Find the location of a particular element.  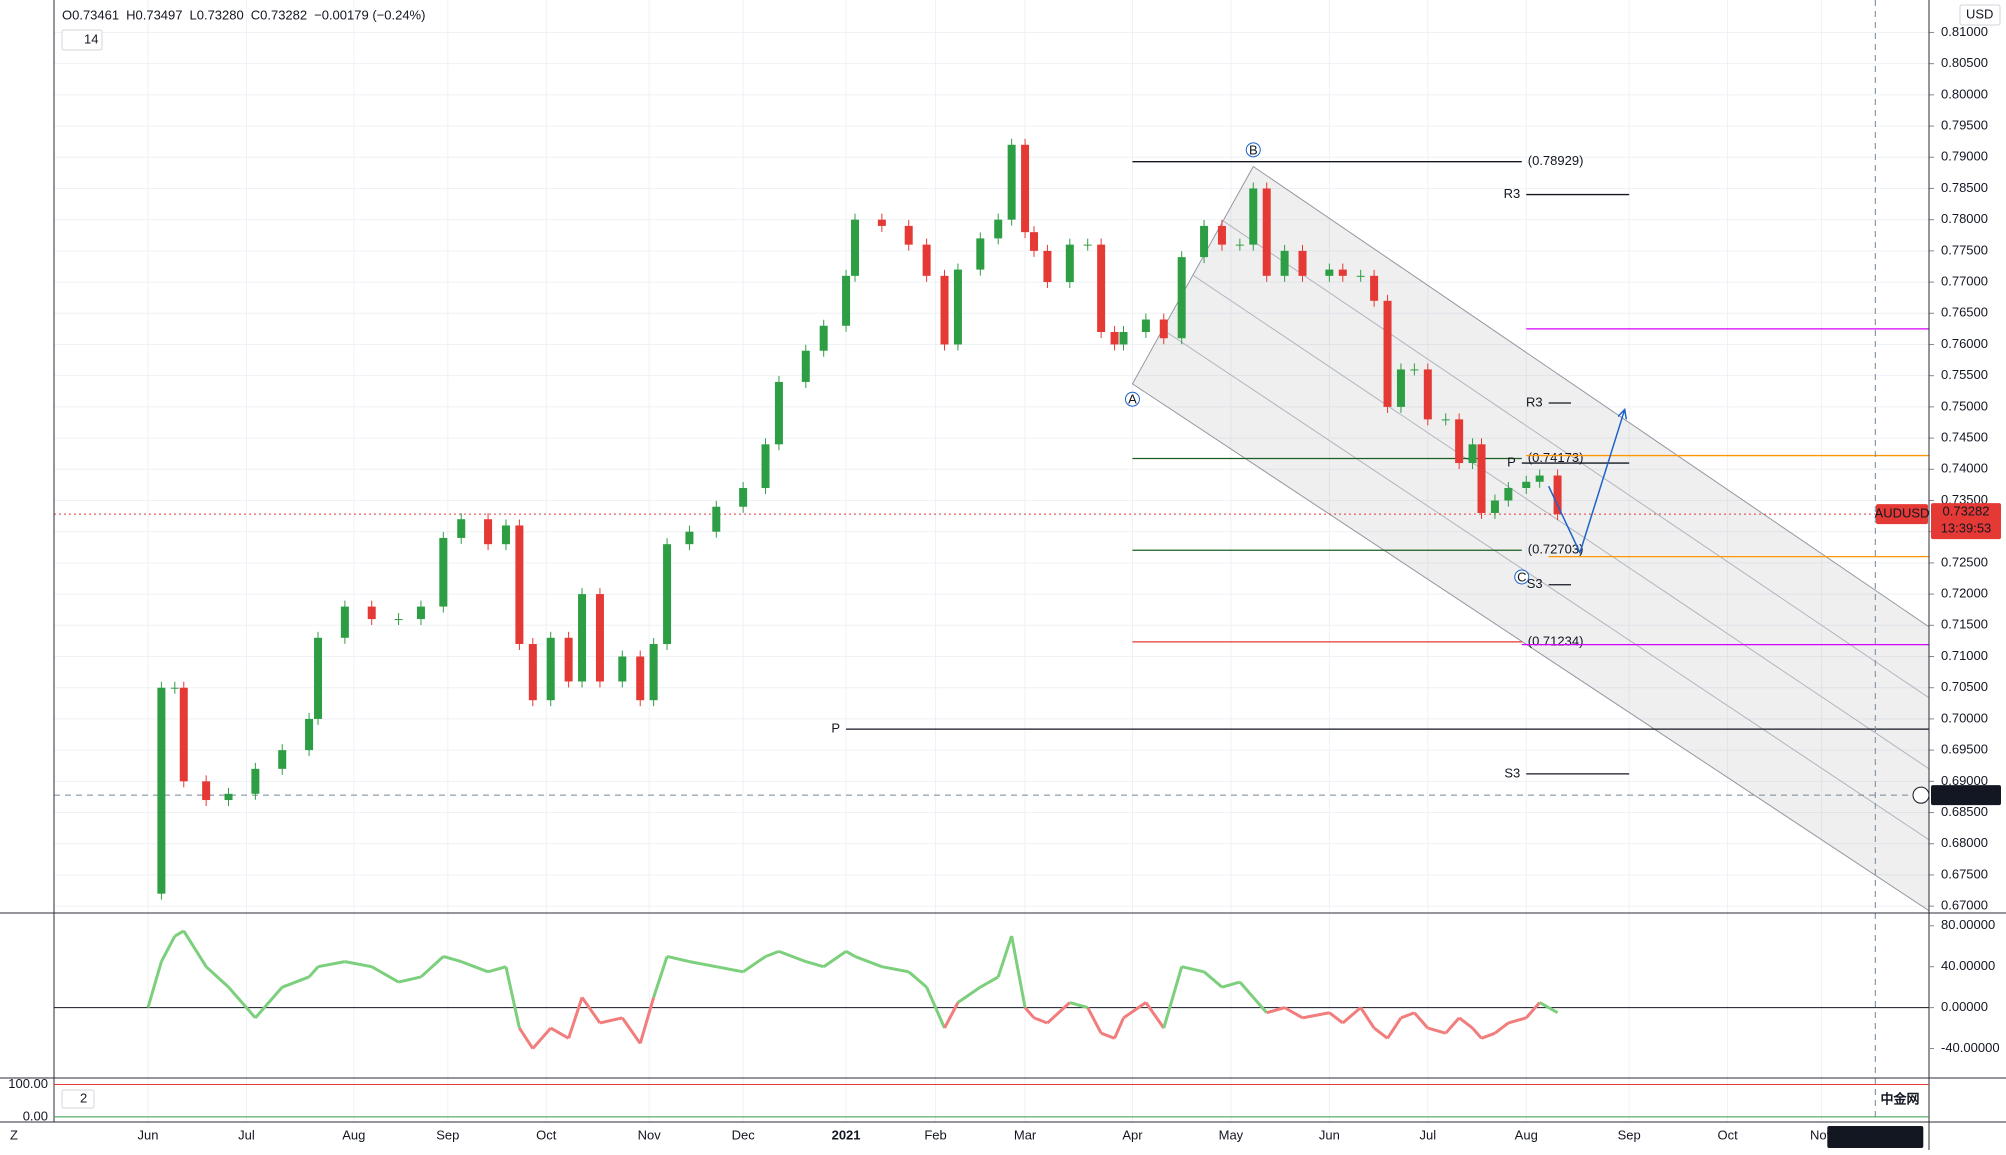

y-tick-label: 0.81000 is located at coordinates (1964, 31).